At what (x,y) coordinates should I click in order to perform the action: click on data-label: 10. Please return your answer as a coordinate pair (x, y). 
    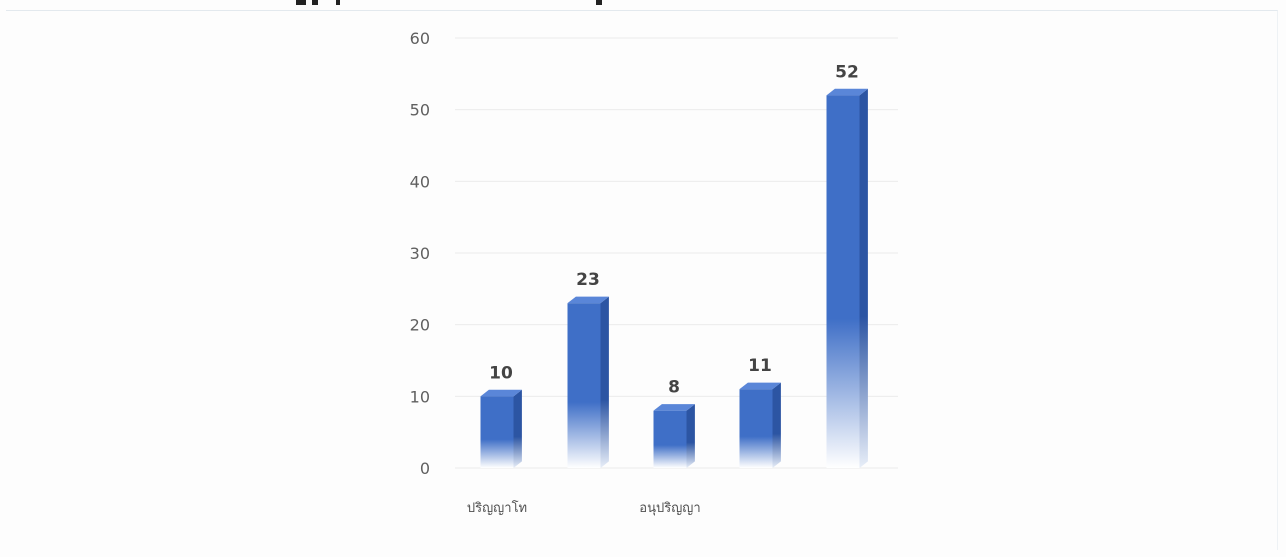
    Looking at the image, I should click on (501, 373).